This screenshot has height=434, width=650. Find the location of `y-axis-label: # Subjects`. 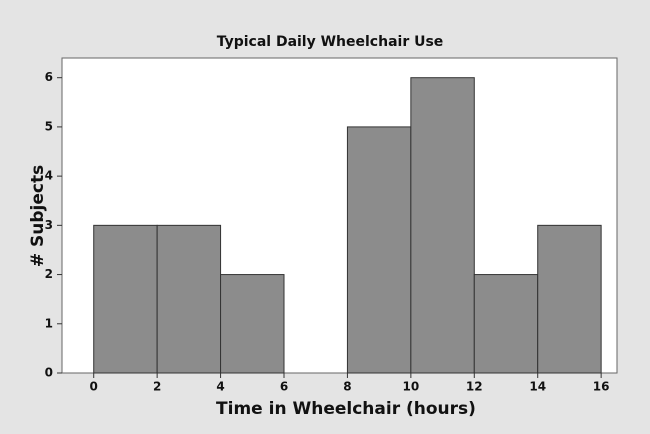

y-axis-label: # Subjects is located at coordinates (38, 216).